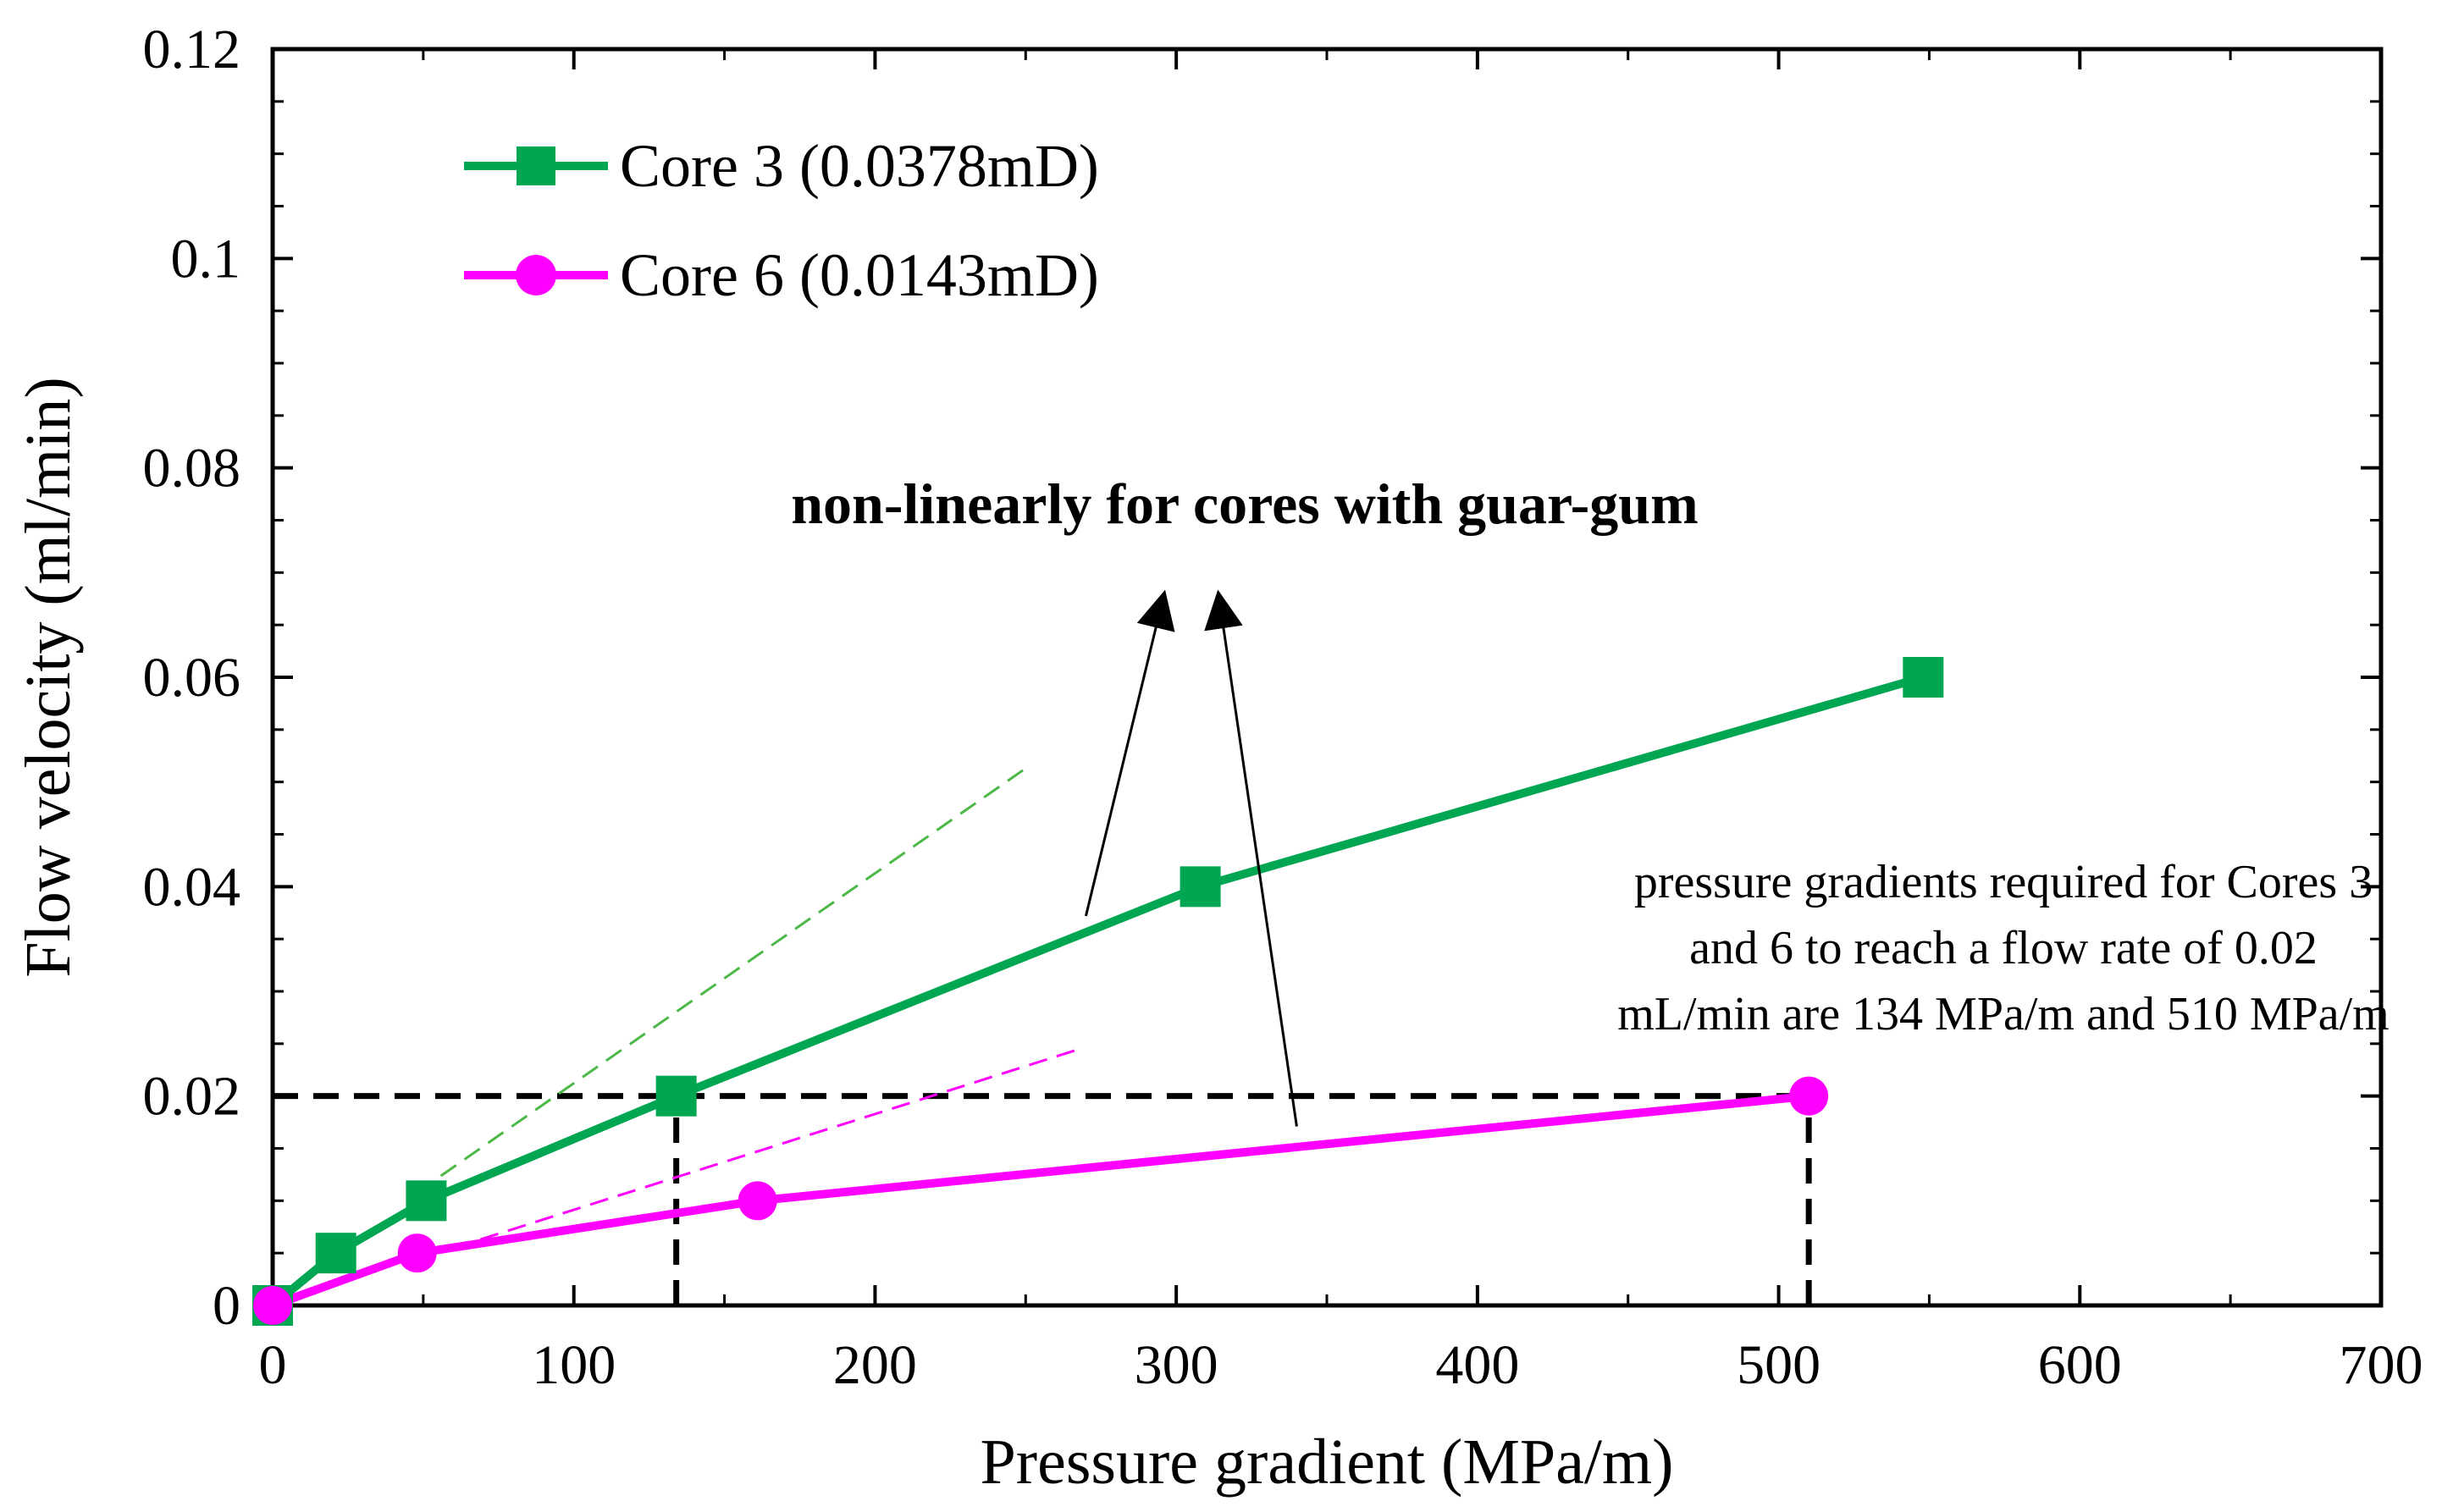  Describe the element at coordinates (574, 1365) in the screenshot. I see `x-tick-label: 100` at that location.